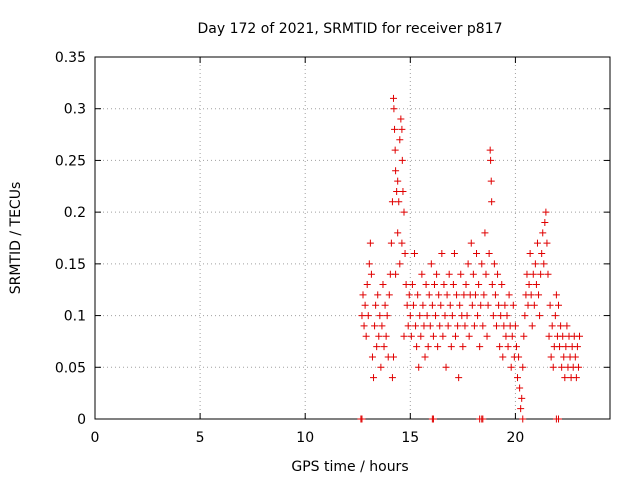 This screenshot has height=480, width=640. I want to click on x-tick-label: 5, so click(200, 438).